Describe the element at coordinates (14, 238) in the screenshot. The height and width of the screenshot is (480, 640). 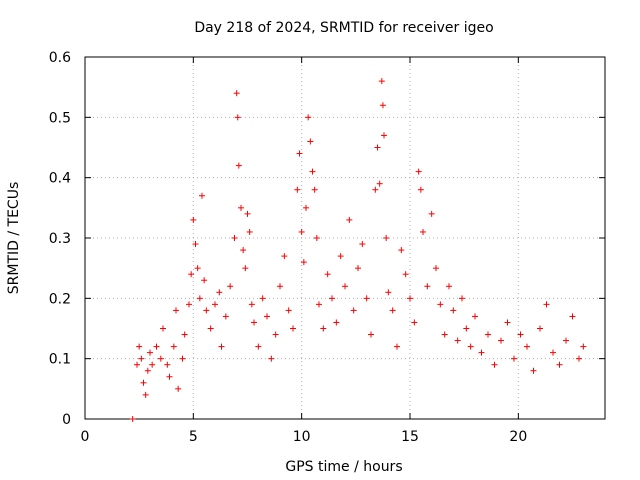
I see `y-axis-label: SRMTID / TECUs` at that location.